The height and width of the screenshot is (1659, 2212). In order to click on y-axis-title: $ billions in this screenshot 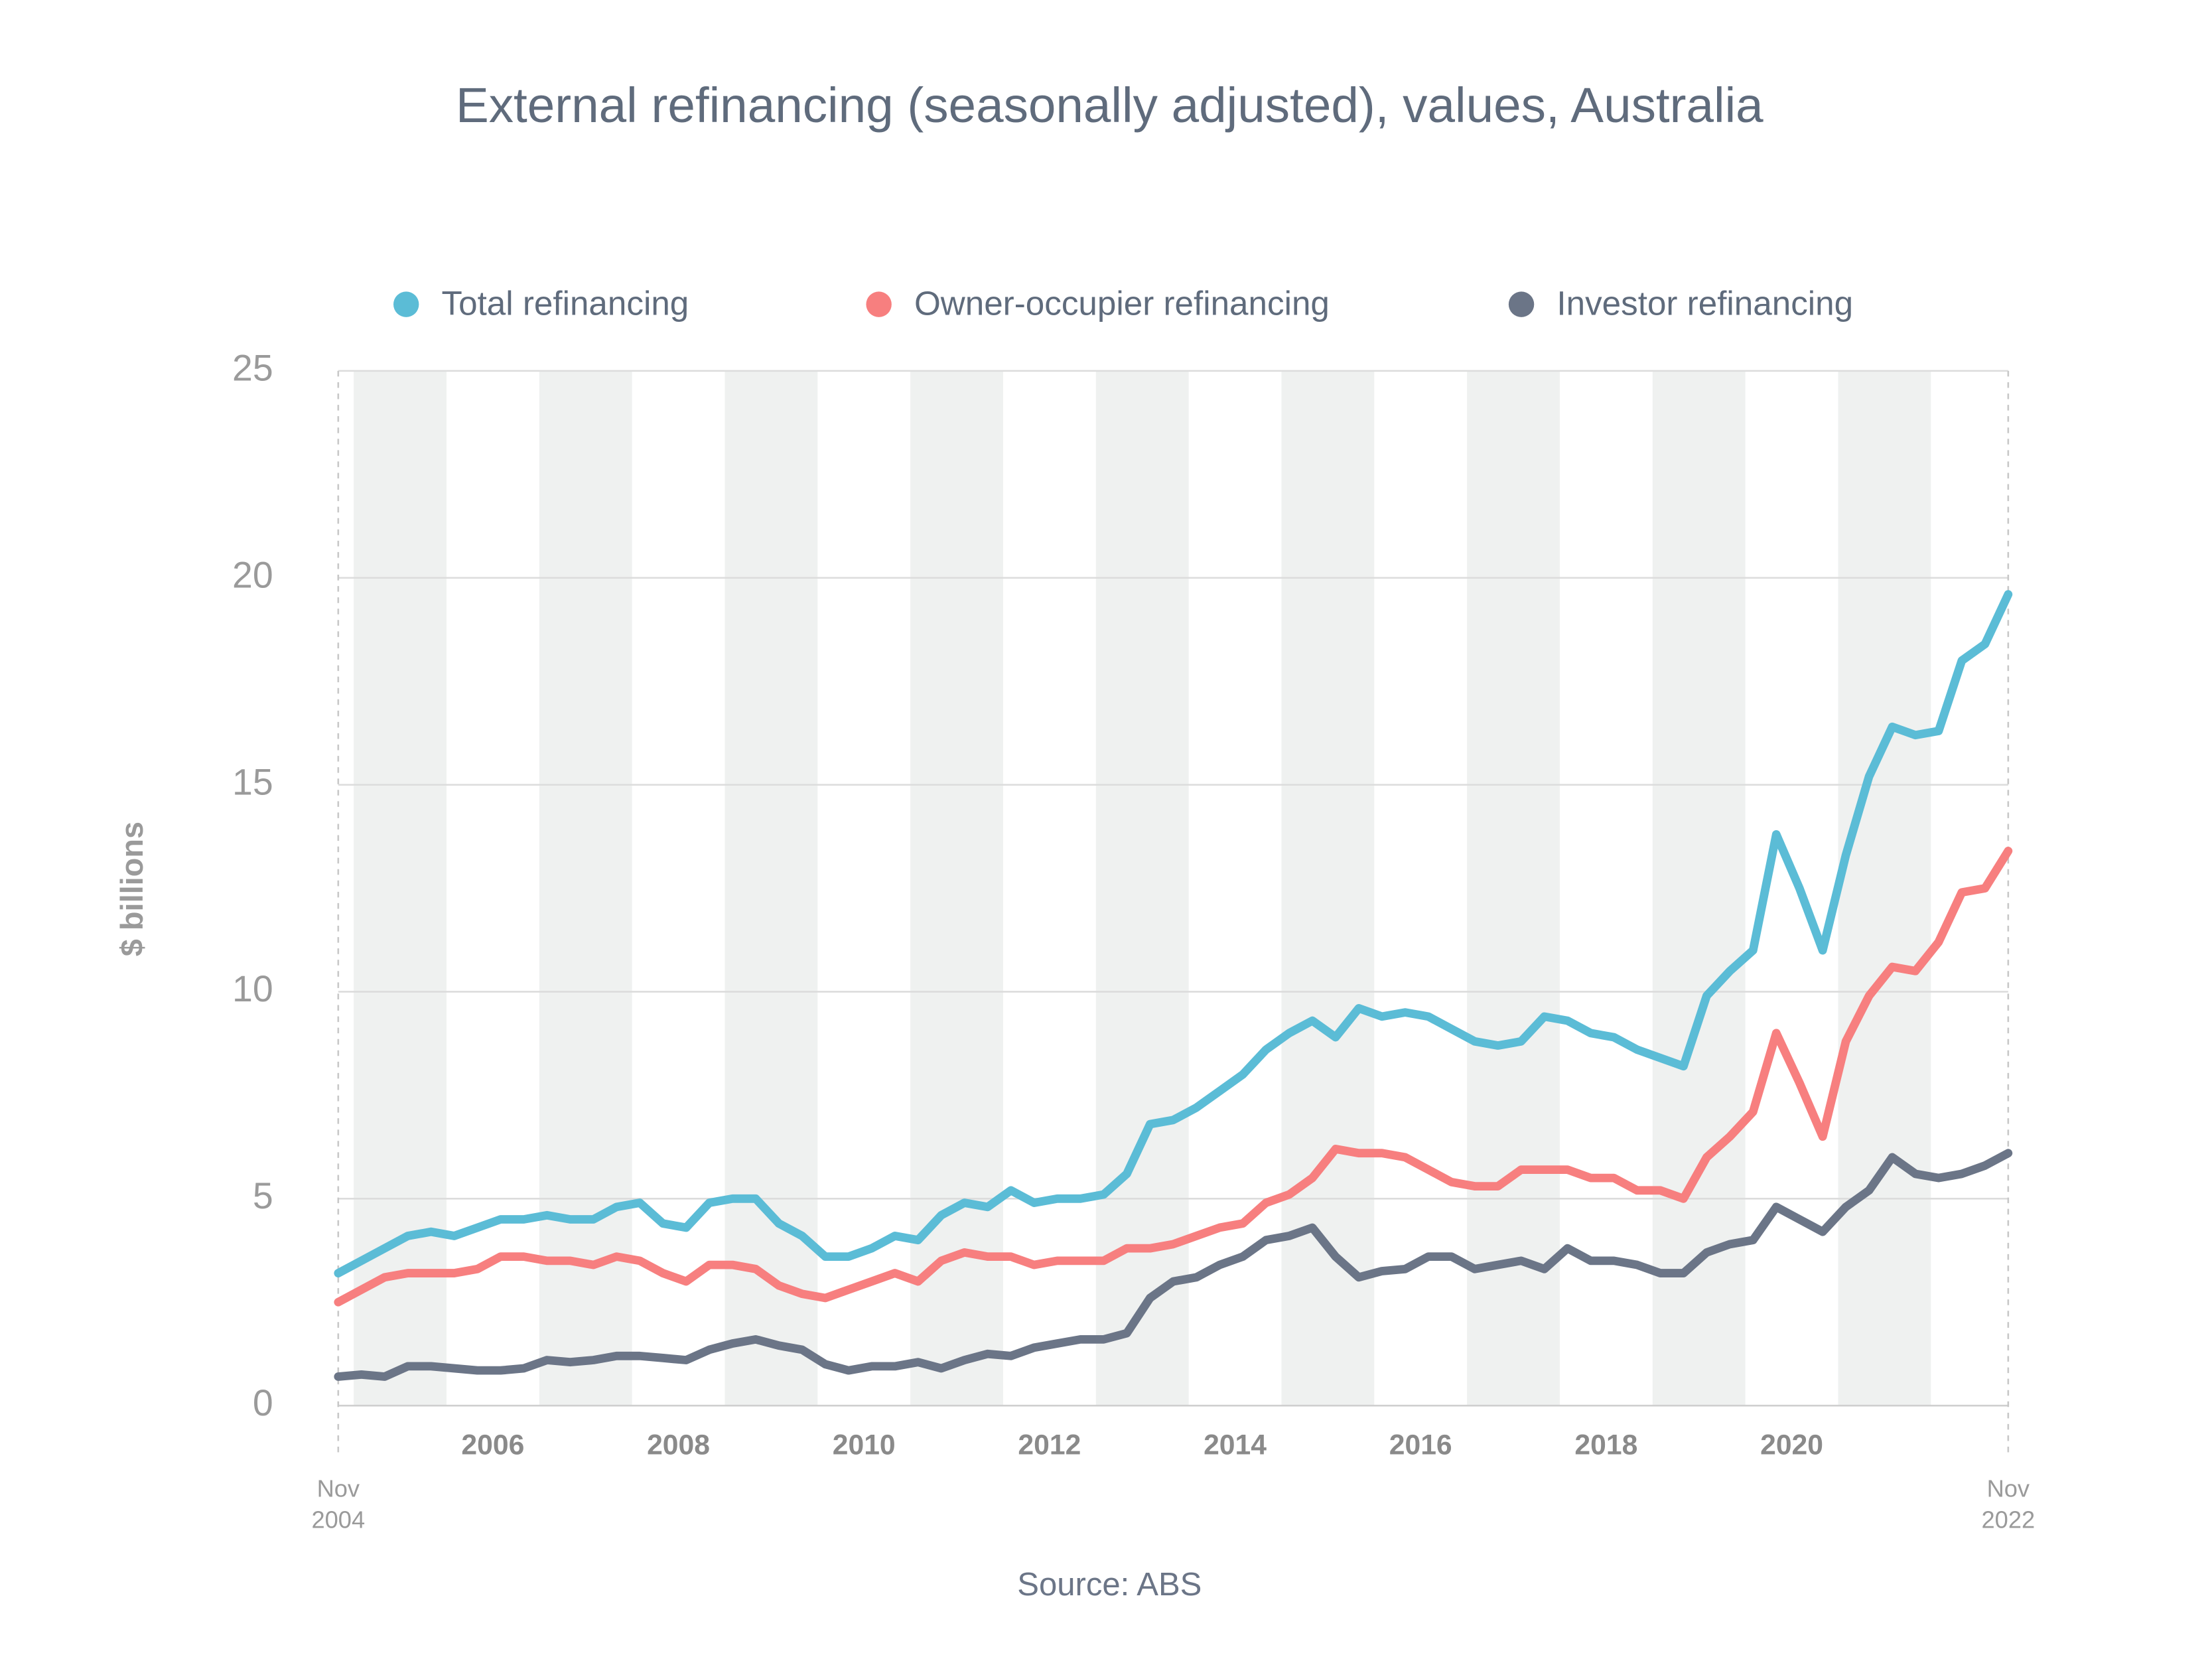, I will do `click(132, 889)`.